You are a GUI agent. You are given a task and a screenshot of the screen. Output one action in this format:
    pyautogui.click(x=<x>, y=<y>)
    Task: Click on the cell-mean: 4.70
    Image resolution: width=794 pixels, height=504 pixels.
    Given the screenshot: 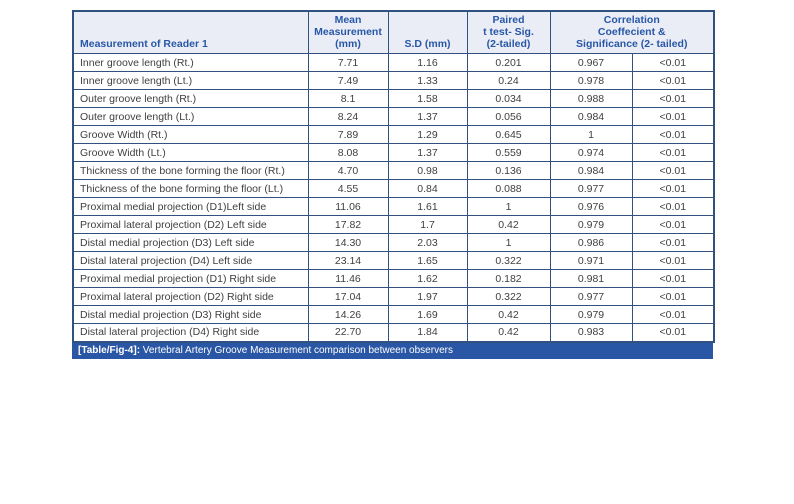 What is the action you would take?
    pyautogui.click(x=348, y=170)
    